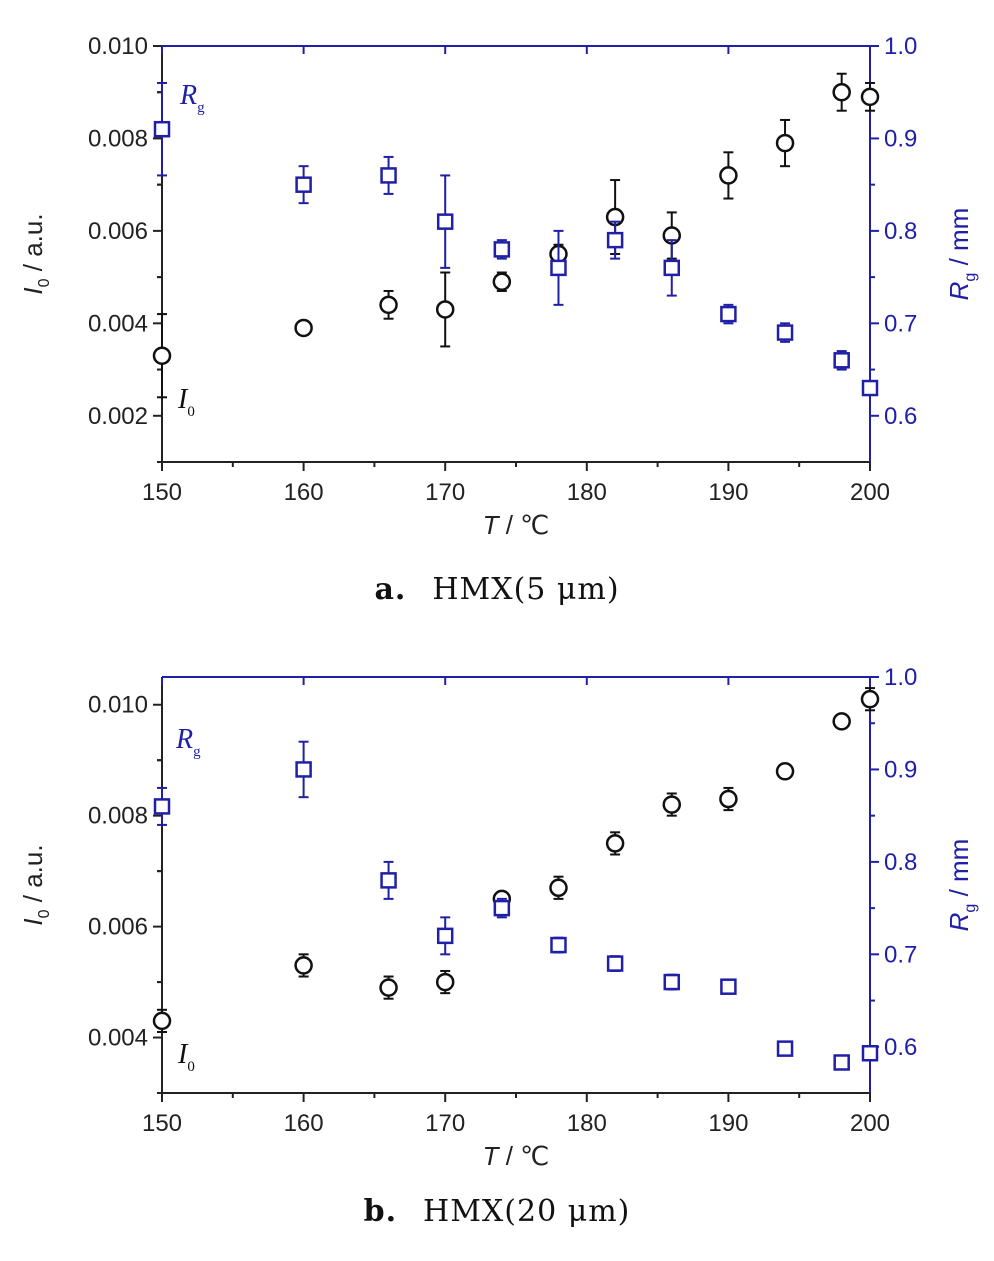  What do you see at coordinates (380, 1211) in the screenshot?
I see `caption-b-label: b.` at bounding box center [380, 1211].